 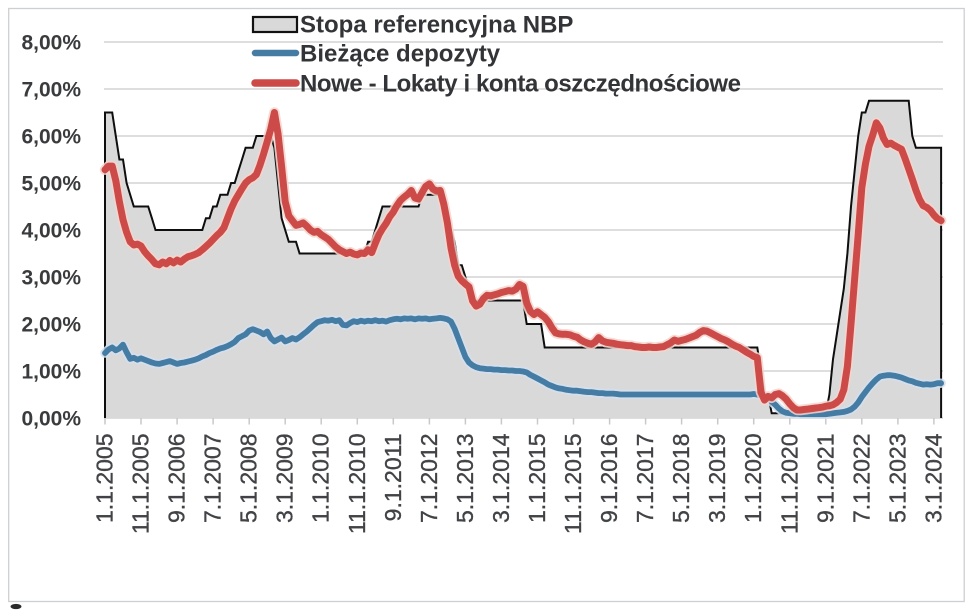 I want to click on svg-text: 1.1.2015, so click(x=537, y=479).